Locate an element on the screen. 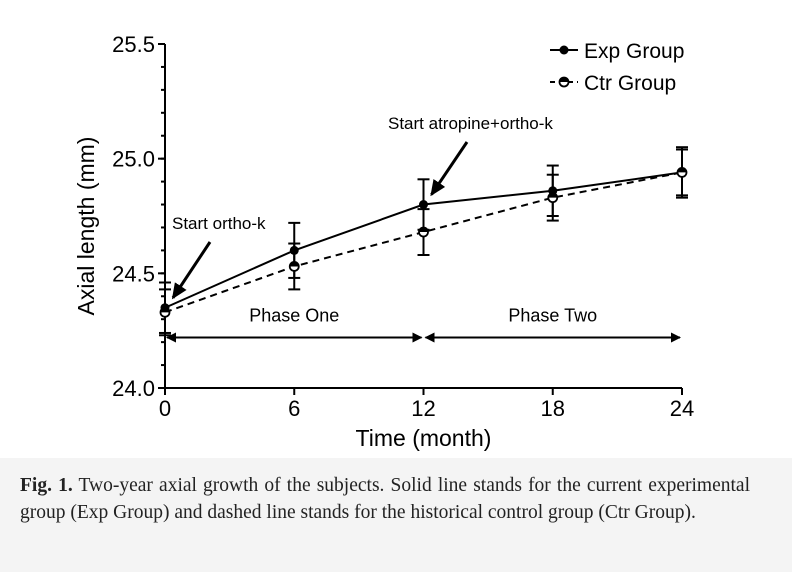 The height and width of the screenshot is (572, 792). y-tick-label: 24.0 is located at coordinates (133, 388).